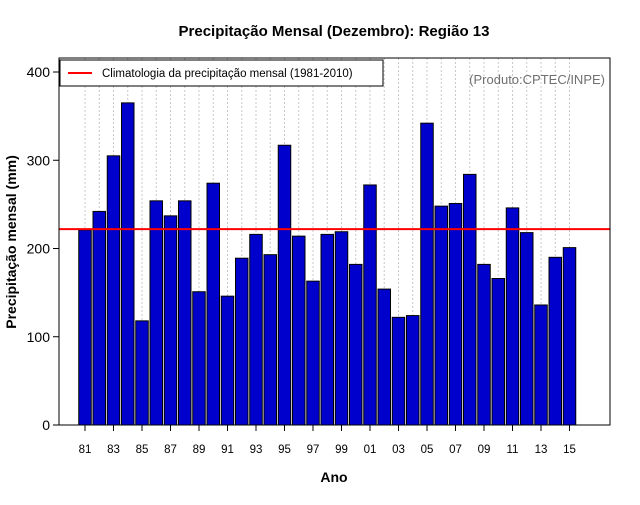 The image size is (640, 505). Describe the element at coordinates (484, 450) in the screenshot. I see `x-tick-label-09: 09` at that location.